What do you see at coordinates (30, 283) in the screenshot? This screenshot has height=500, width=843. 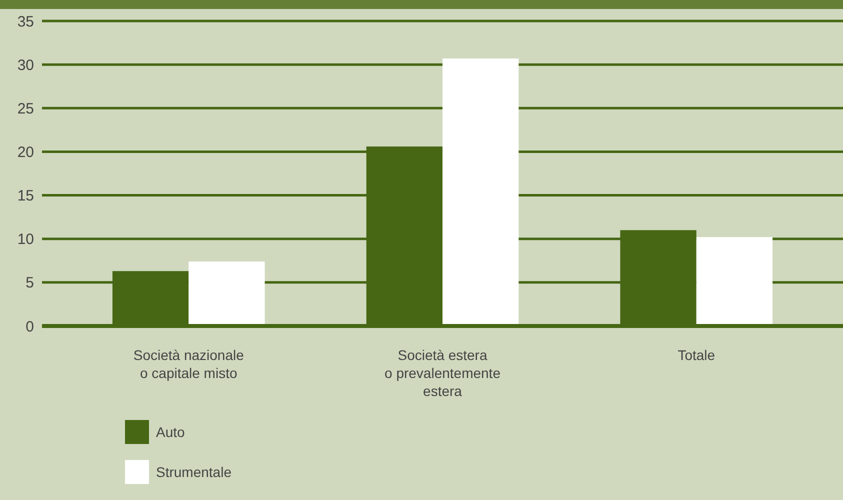 I see `y-tick-label: 5` at bounding box center [30, 283].